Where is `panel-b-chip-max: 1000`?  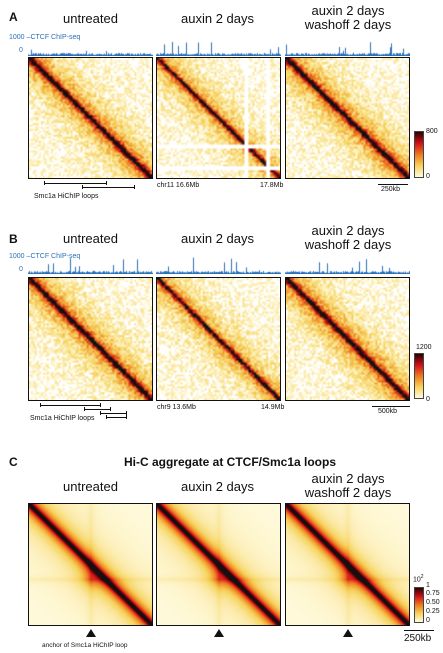
panel-b-chip-max: 1000 is located at coordinates (17, 256).